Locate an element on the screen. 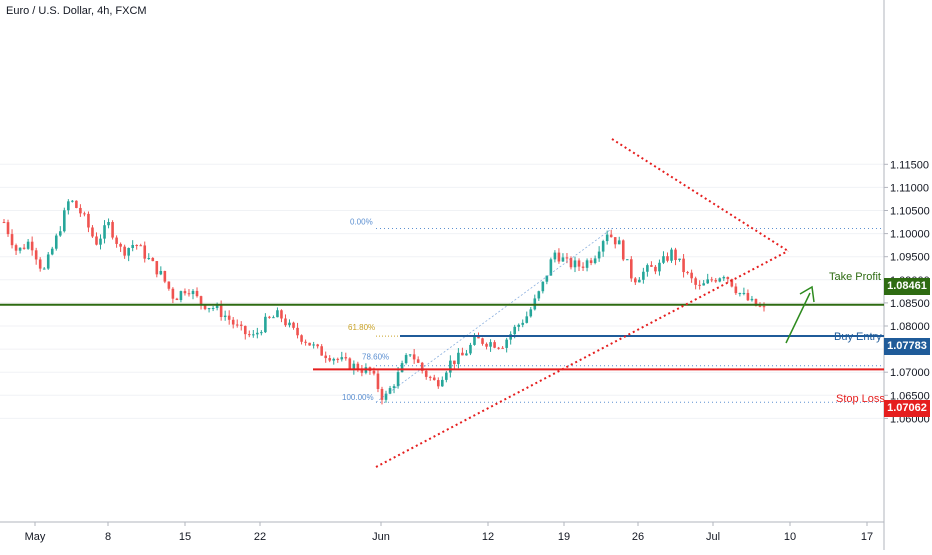  x-tick-label: 19 is located at coordinates (564, 537).